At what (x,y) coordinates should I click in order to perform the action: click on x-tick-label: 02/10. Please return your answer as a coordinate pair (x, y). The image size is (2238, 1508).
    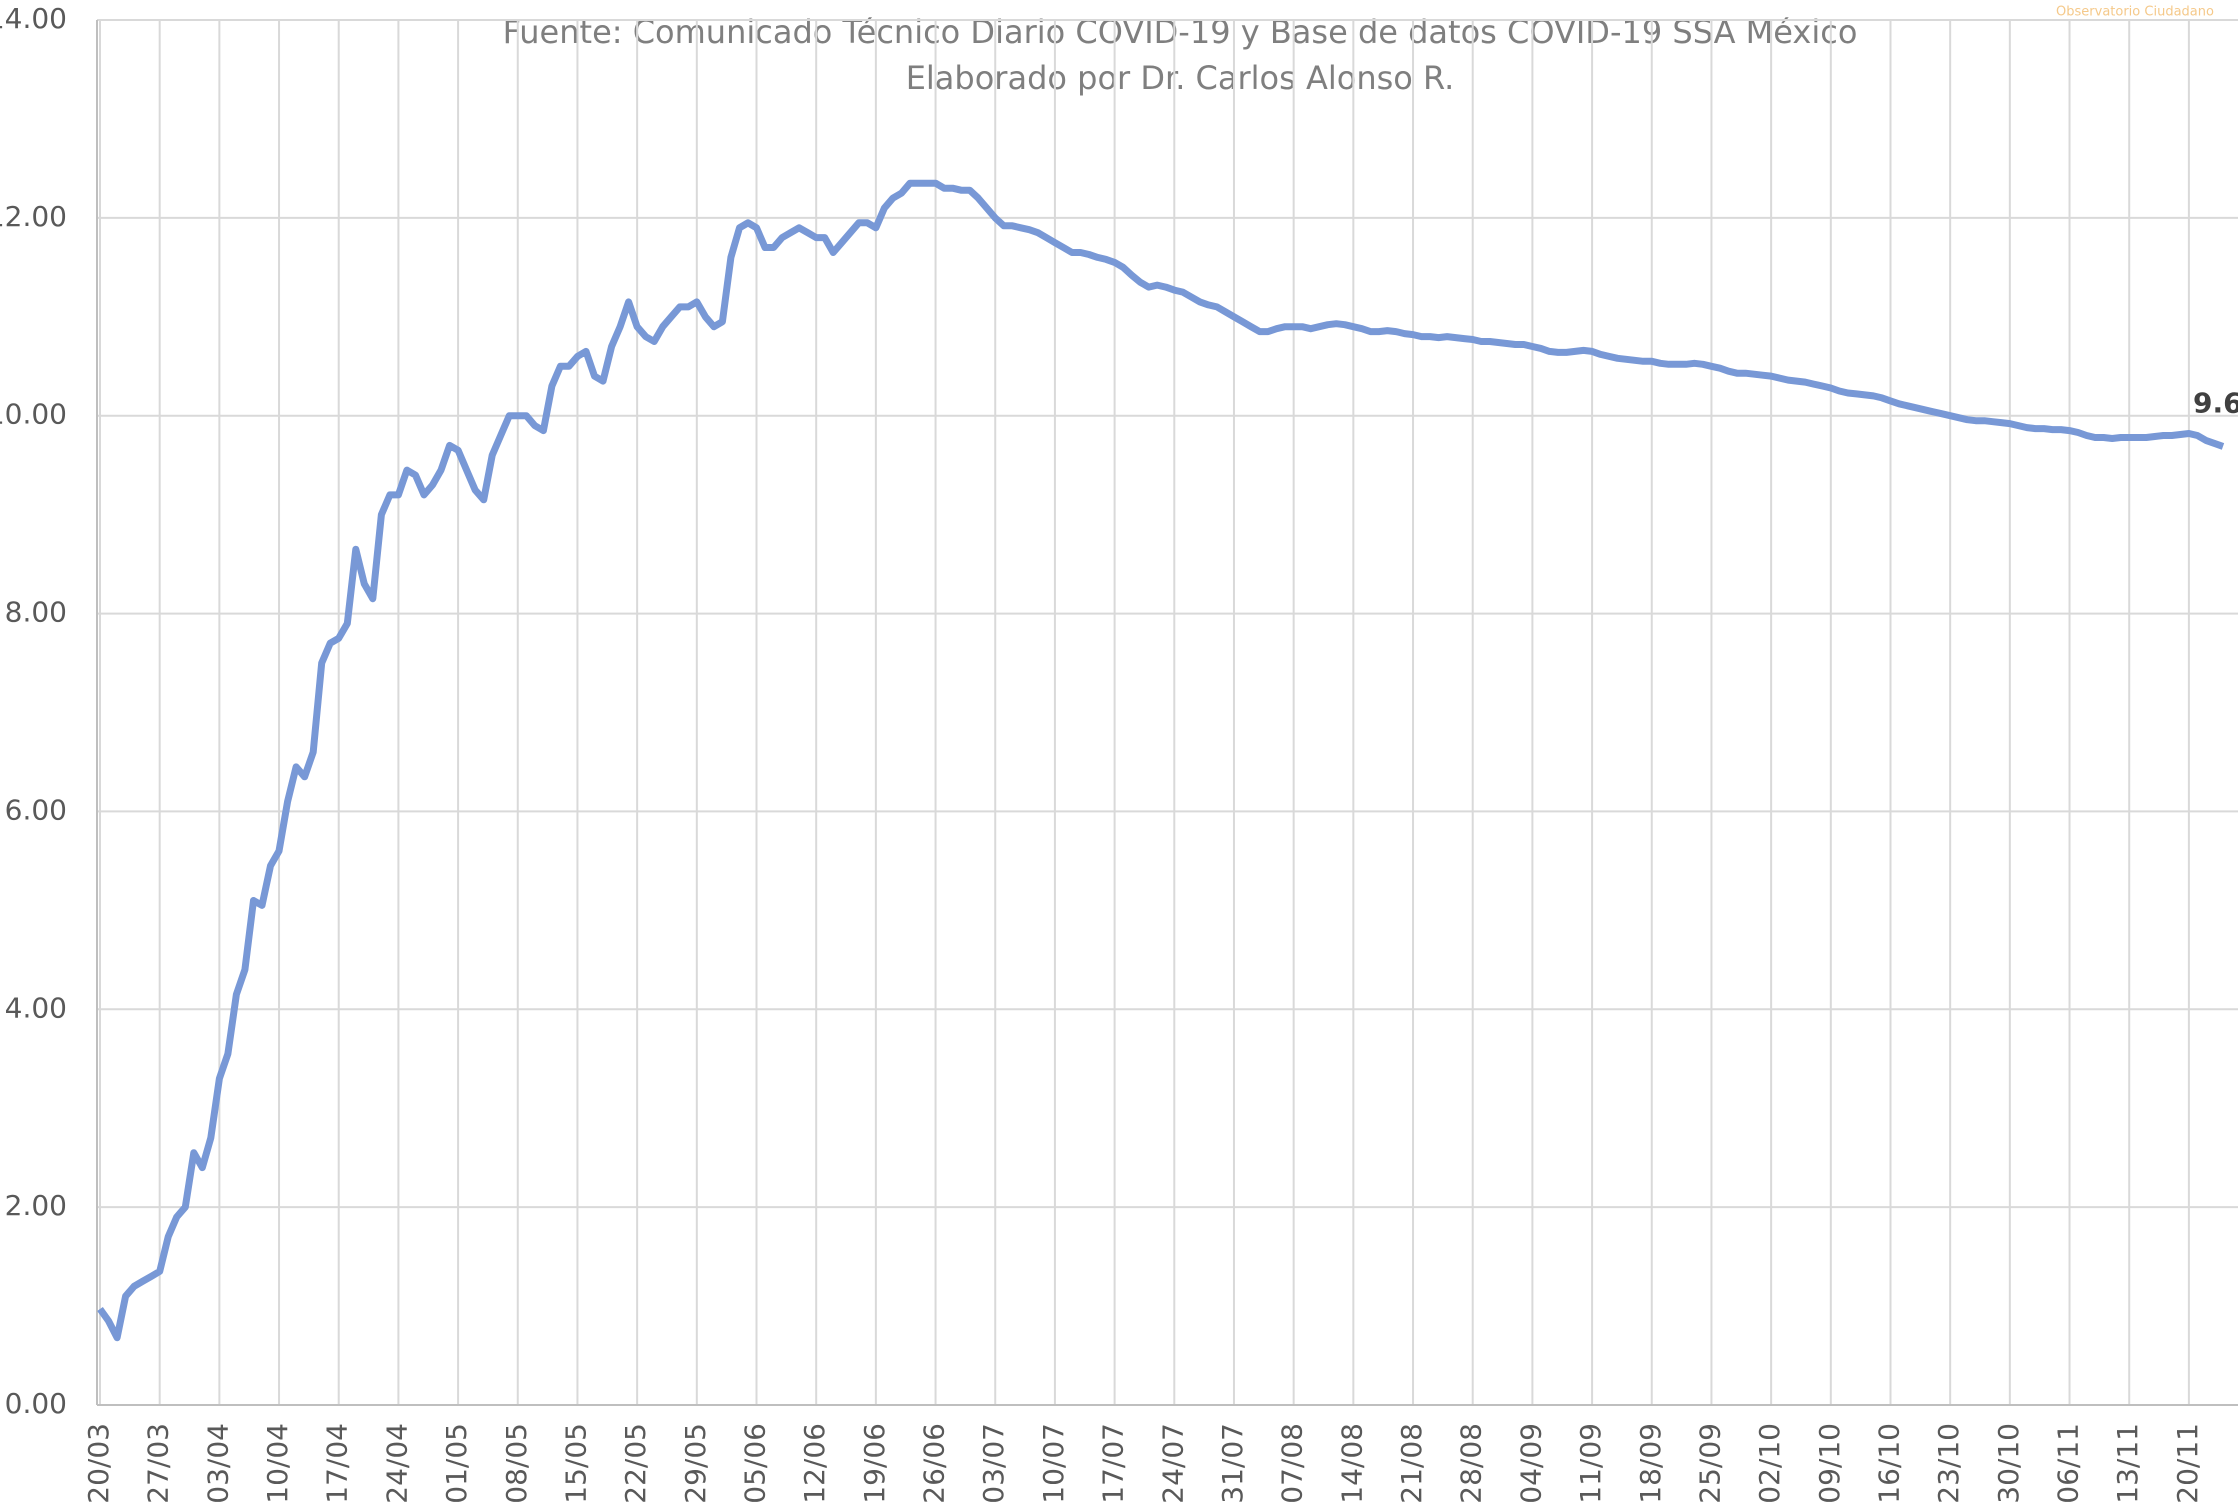
    Looking at the image, I should click on (1769, 1463).